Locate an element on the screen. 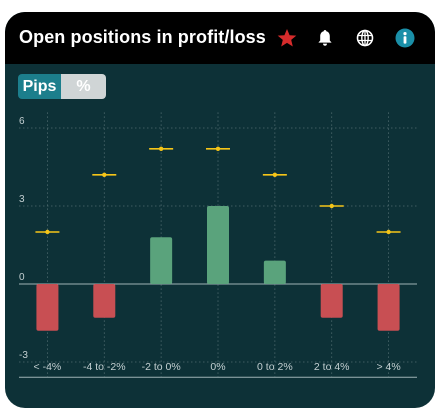 Image resolution: width=440 pixels, height=420 pixels. star-icon-shape is located at coordinates (287, 38).